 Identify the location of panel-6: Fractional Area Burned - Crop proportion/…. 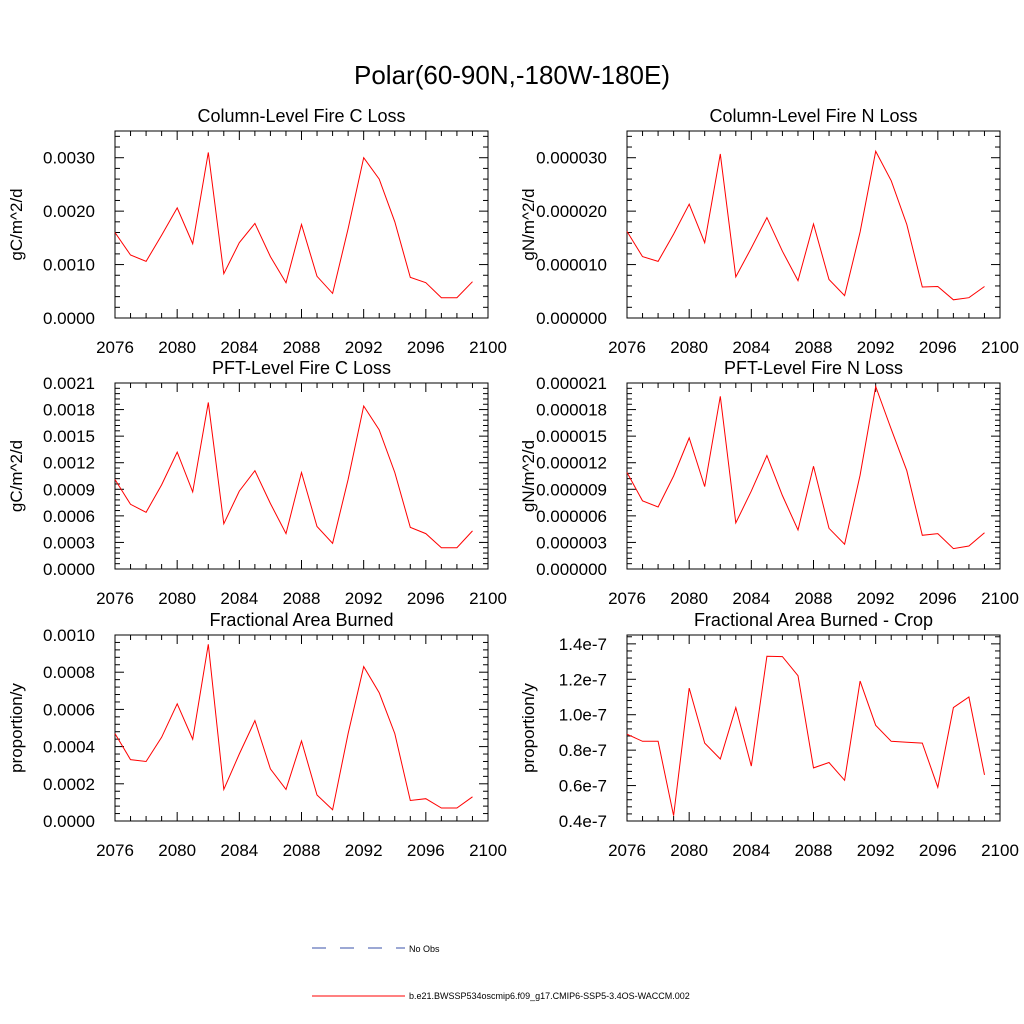
(769, 735).